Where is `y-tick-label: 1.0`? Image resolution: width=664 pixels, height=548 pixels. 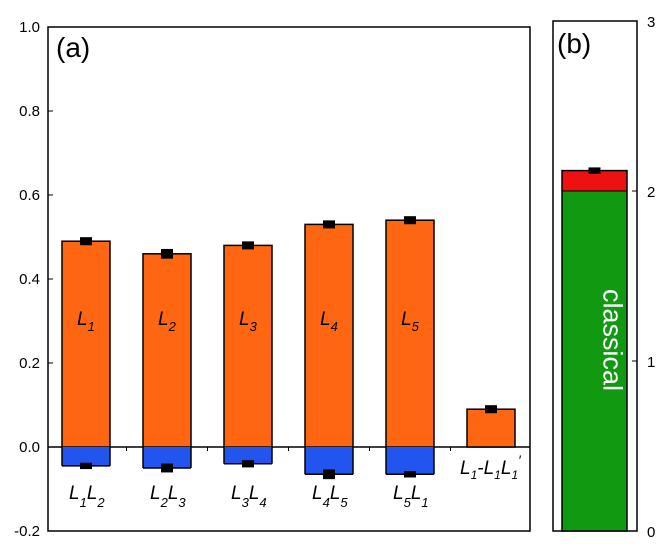
y-tick-label: 1.0 is located at coordinates (29, 27).